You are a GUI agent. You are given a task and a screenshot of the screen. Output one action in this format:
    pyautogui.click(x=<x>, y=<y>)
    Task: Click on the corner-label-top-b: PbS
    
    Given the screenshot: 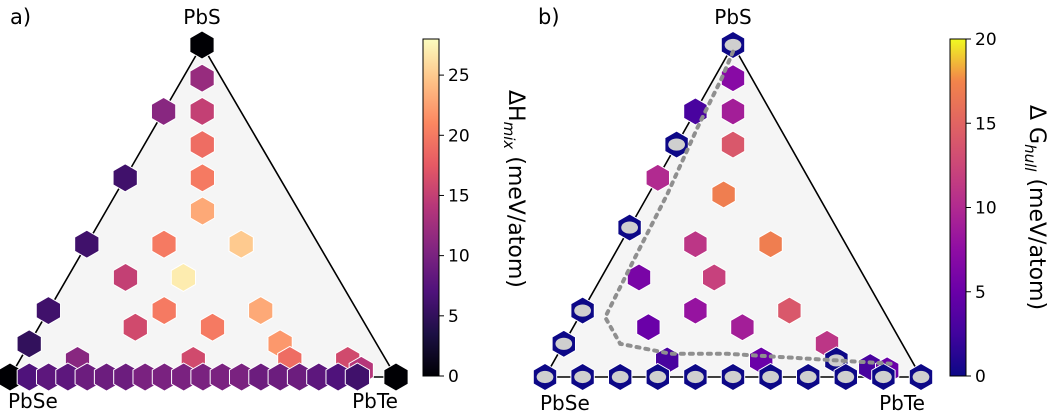 What is the action you would take?
    pyautogui.click(x=732, y=17)
    